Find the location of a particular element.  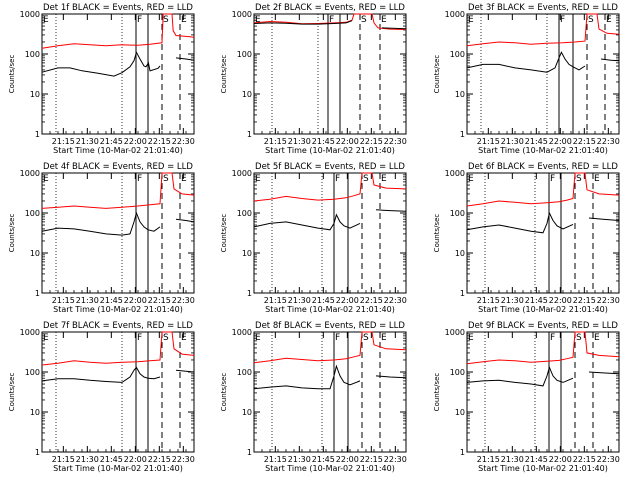

panel-title: Det 5f BLACK = Events, RED = LLD is located at coordinates (330, 167).